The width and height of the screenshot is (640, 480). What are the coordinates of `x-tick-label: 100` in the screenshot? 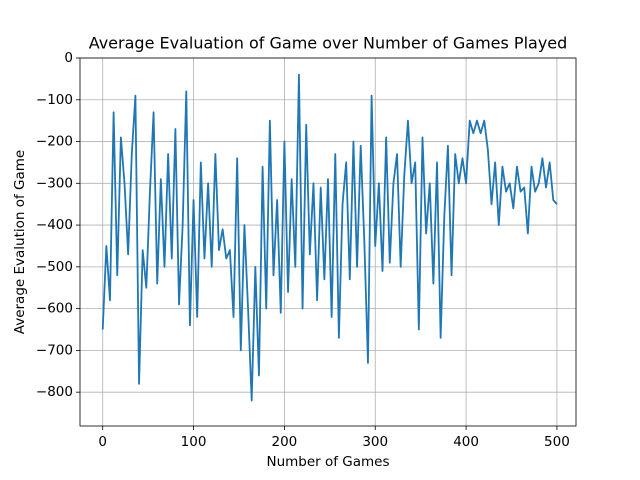 It's located at (194, 442).